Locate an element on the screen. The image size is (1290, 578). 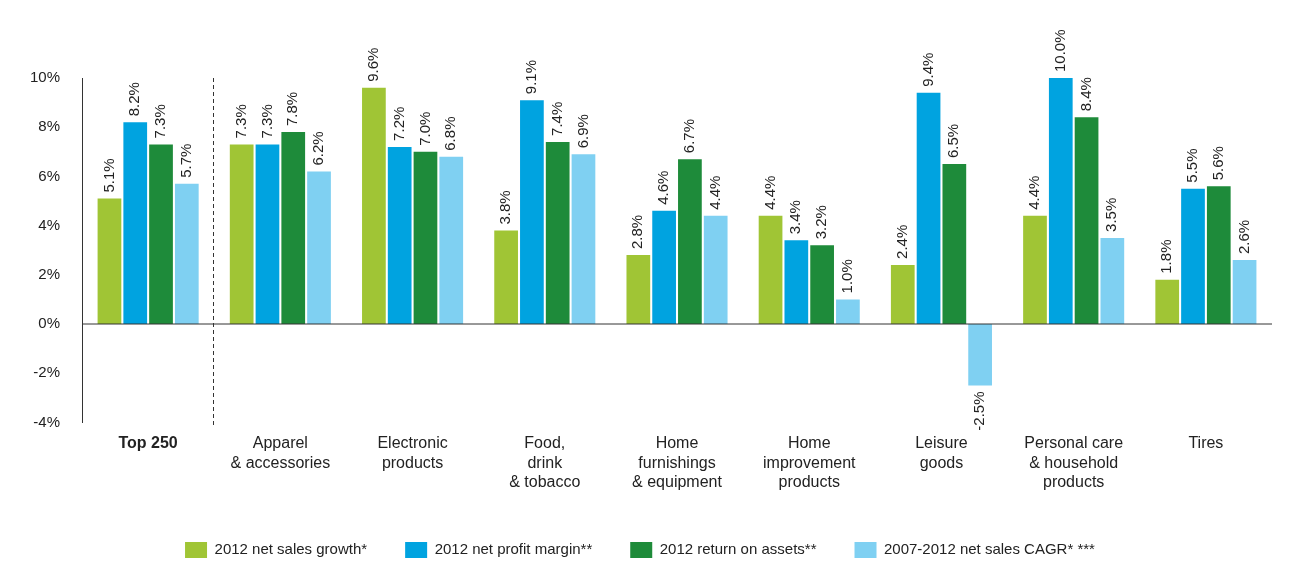
x-tick-label: Home furnishings & equipment is located at coordinates (677, 462).